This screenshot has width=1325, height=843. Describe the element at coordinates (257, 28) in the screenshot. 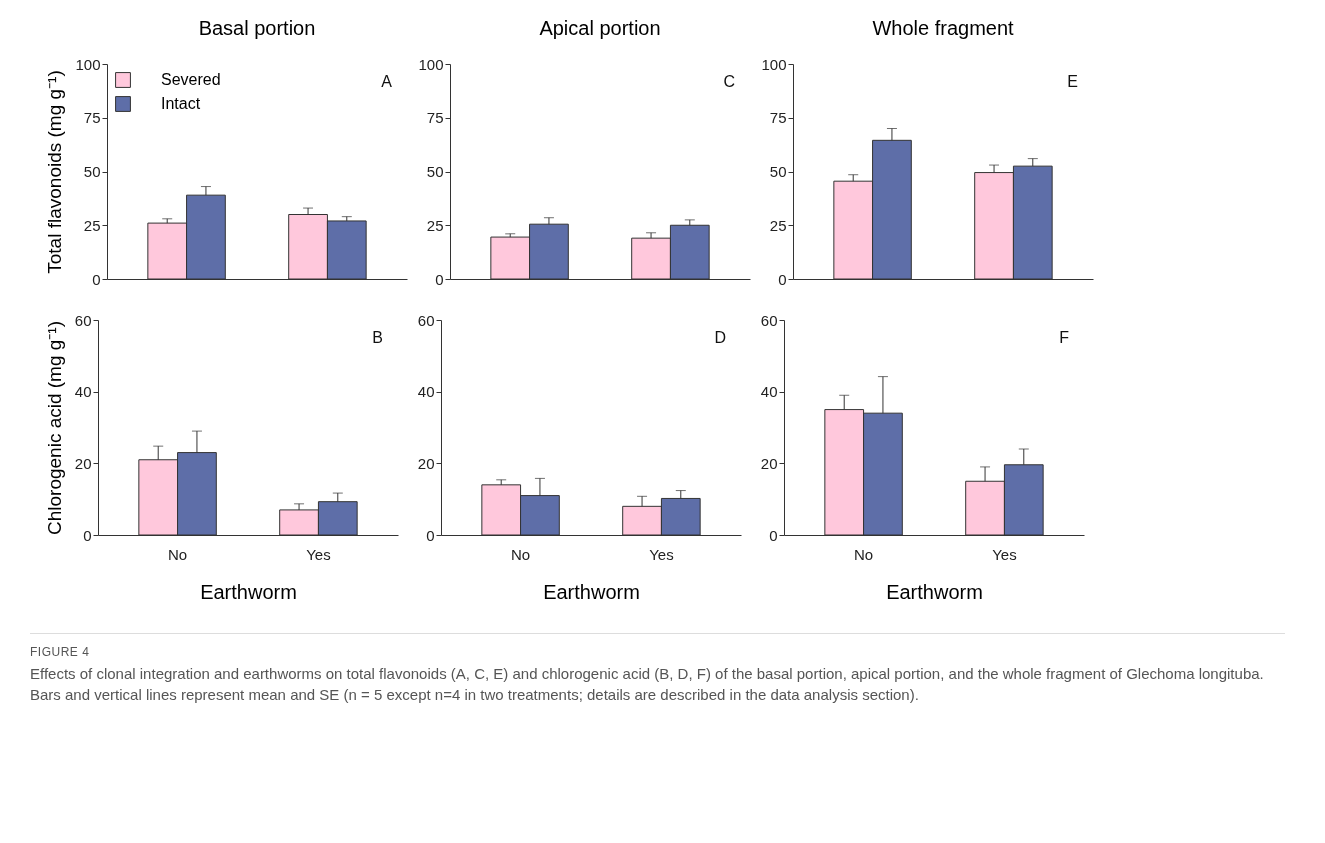

I see `chart-title: Basal portion` at that location.